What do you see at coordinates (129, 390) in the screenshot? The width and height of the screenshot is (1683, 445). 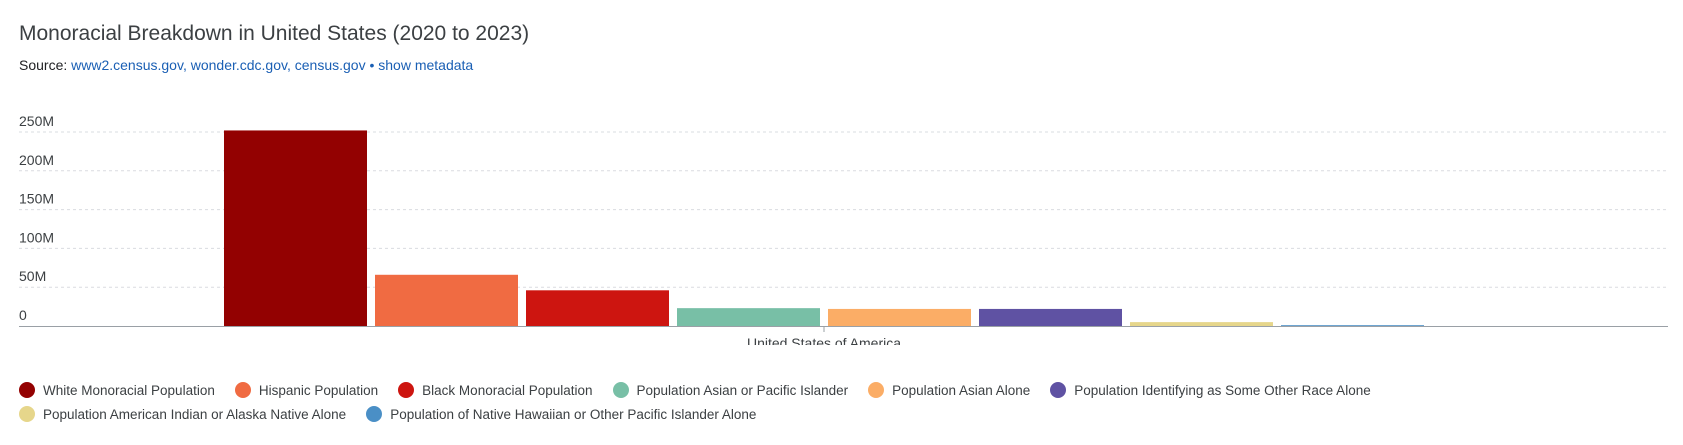 I see `legend-label: White Monoracial Population` at bounding box center [129, 390].